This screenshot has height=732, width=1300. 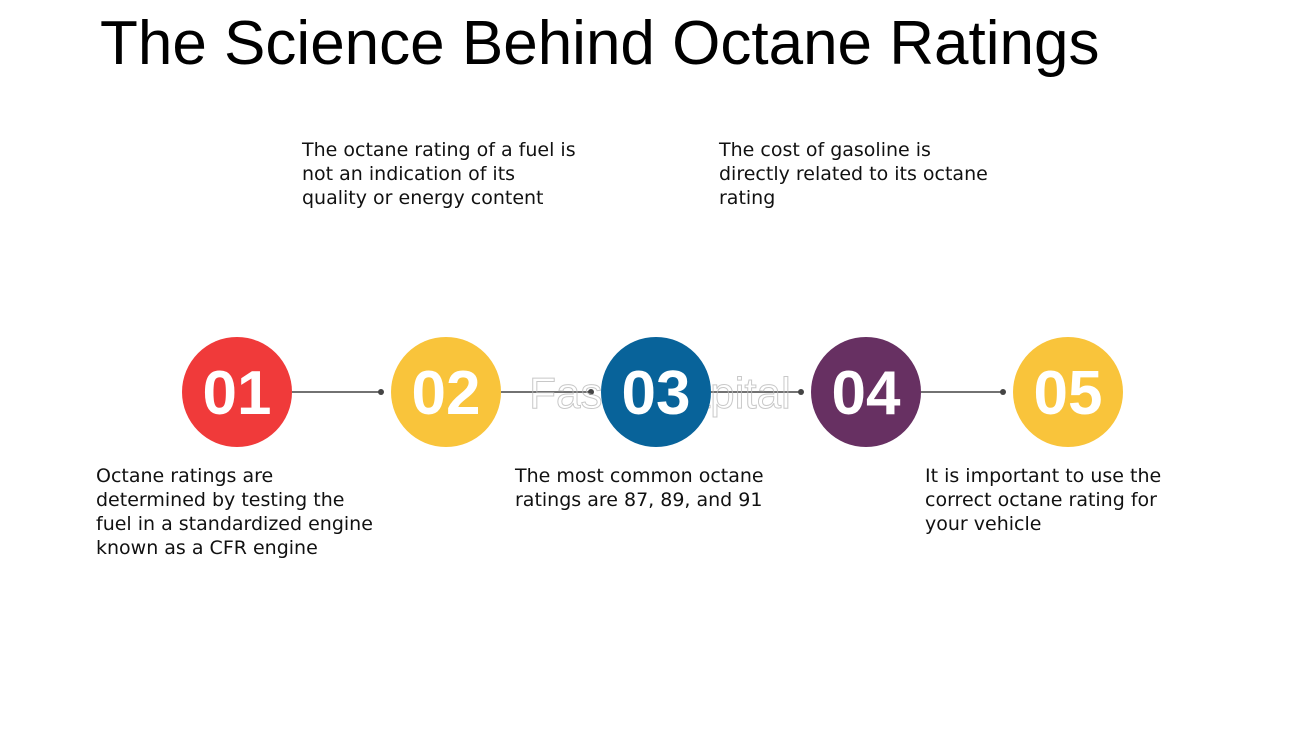 I want to click on description-line: The cost of gasoline is, so click(x=825, y=150).